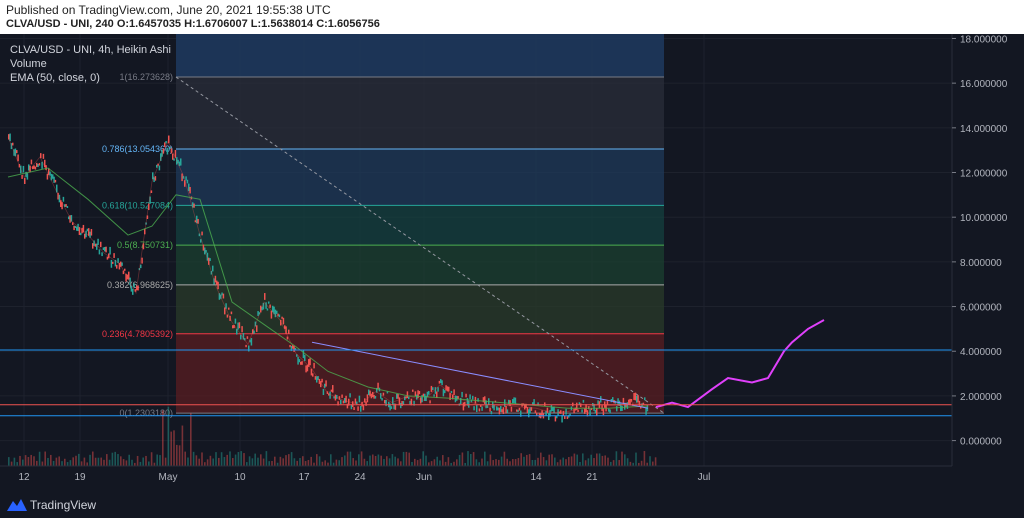 The image size is (1024, 518). Describe the element at coordinates (476, 474) in the screenshot. I see `time-axis: 12 19 May 10 17 24 Jun 14 21 Jul` at that location.